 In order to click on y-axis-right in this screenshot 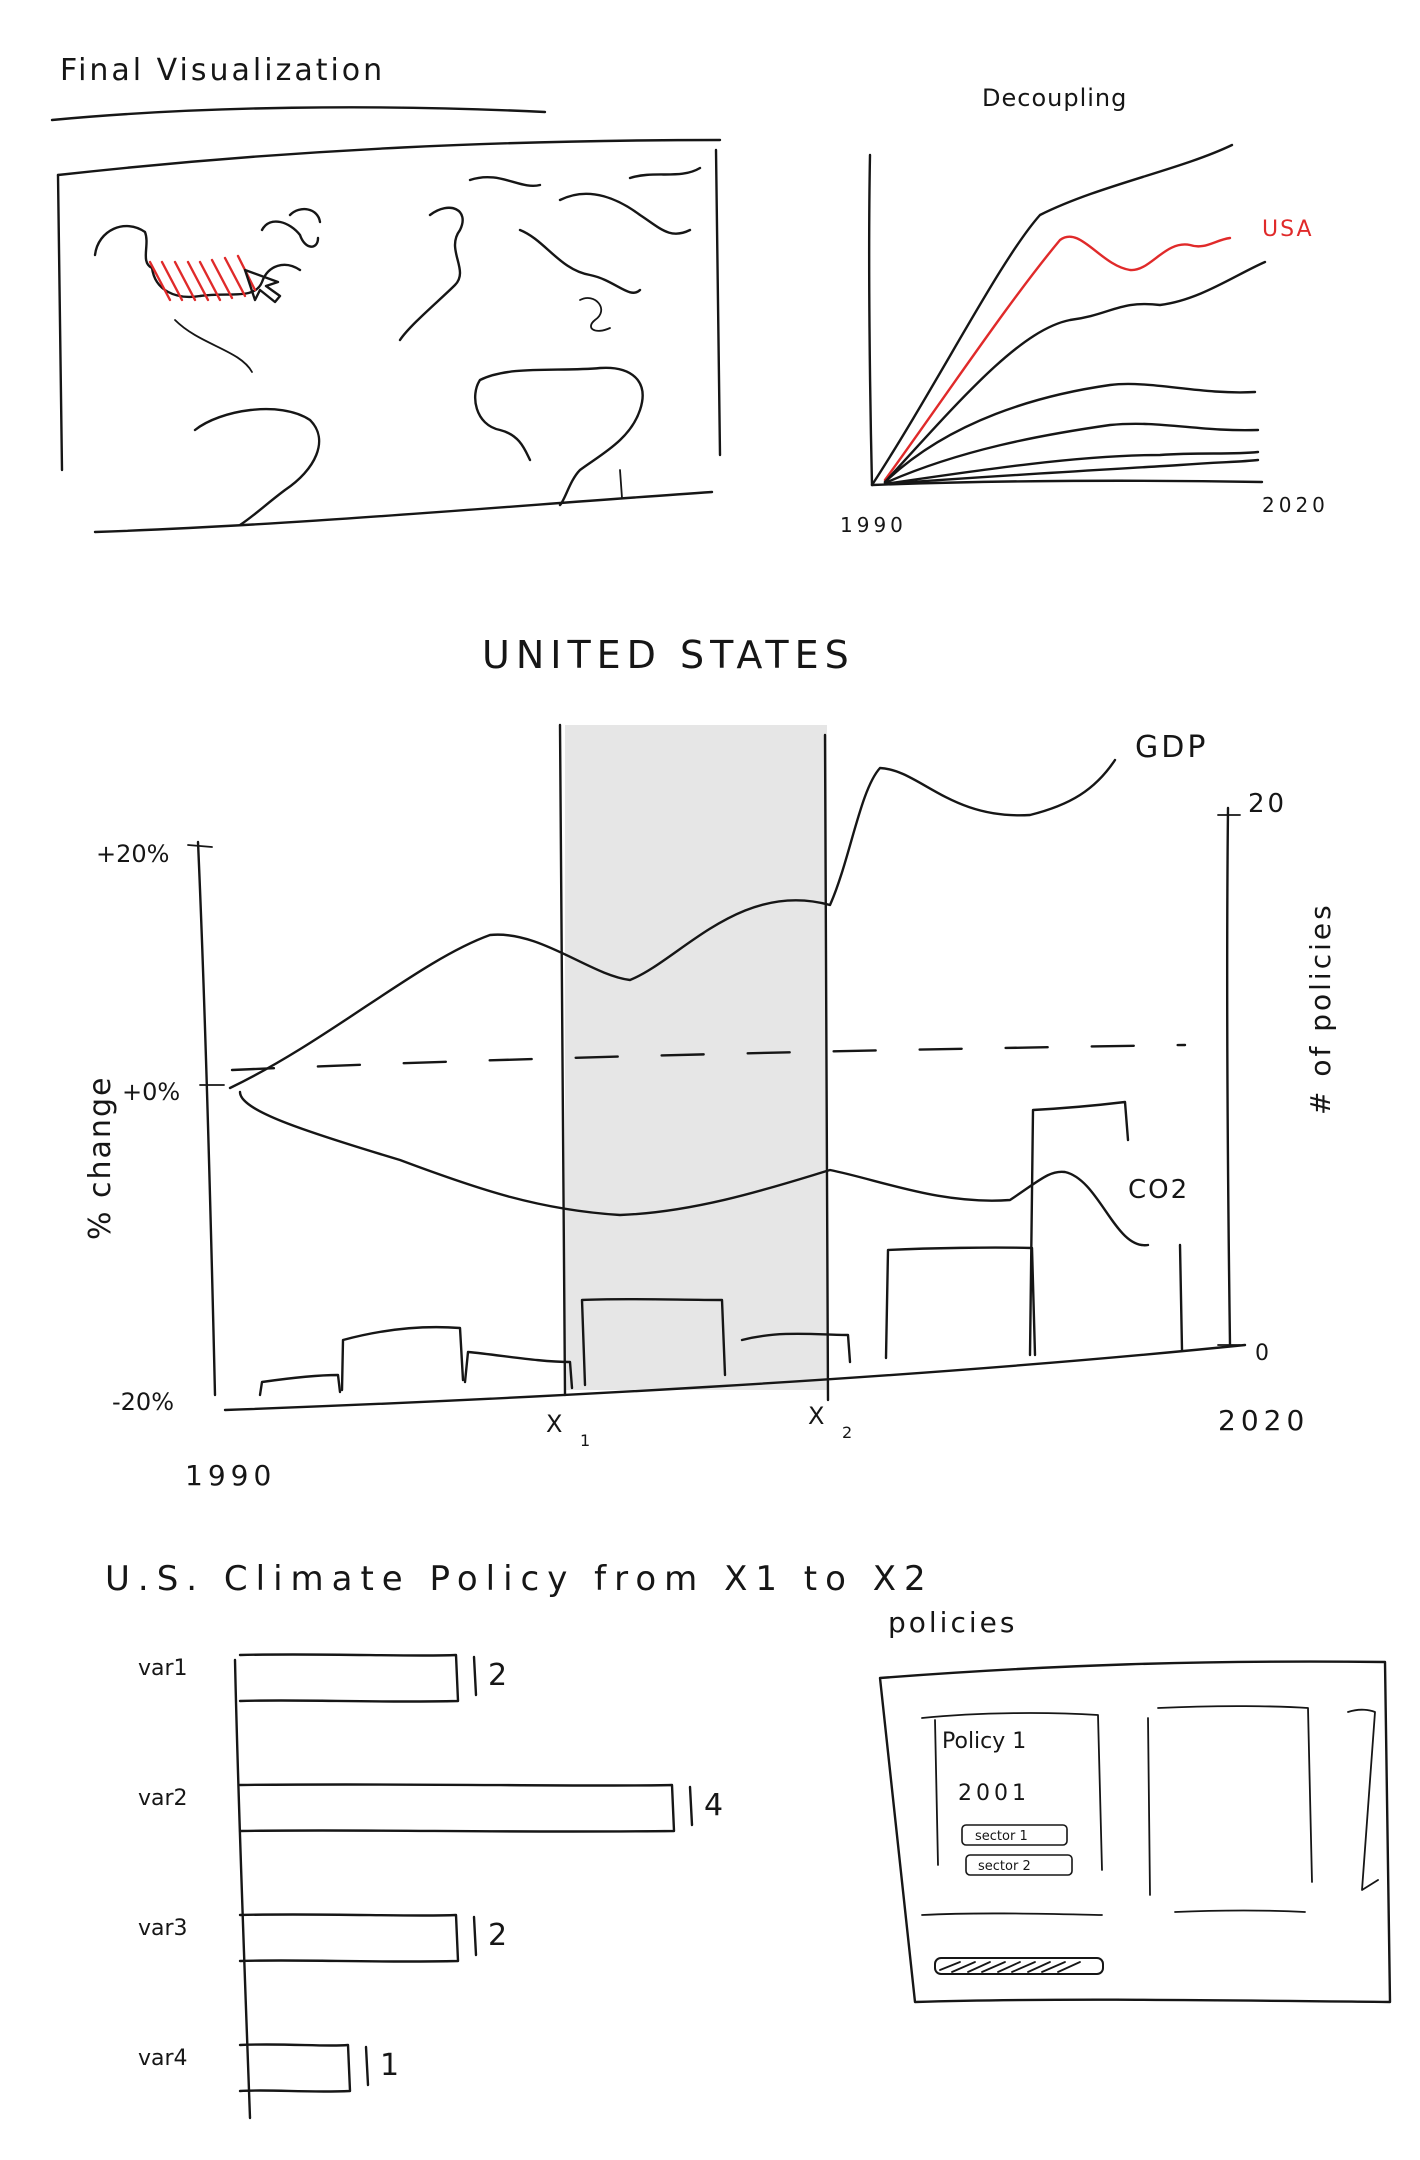, I will do `click(1228, 1076)`.